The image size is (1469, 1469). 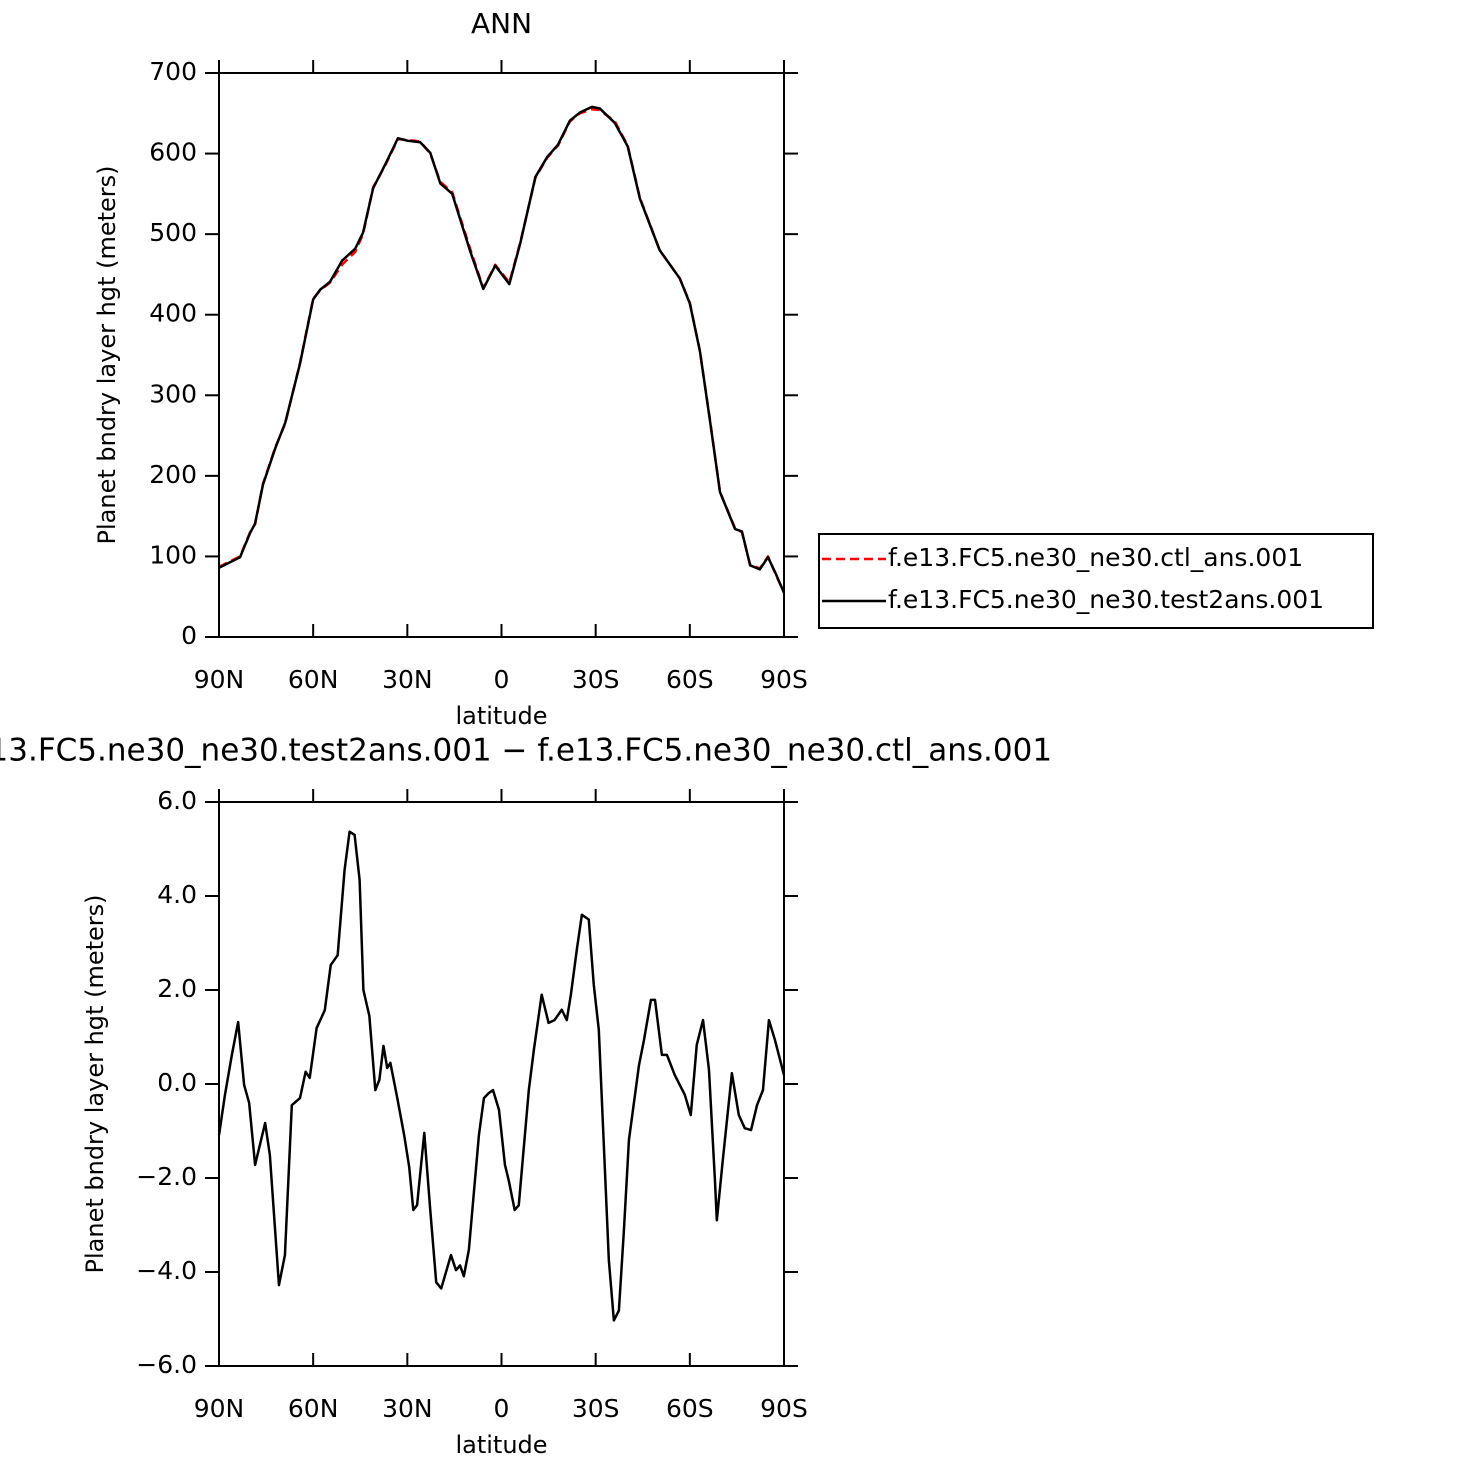 What do you see at coordinates (166, 1364) in the screenshot?
I see `y-tick-label: −6.0` at bounding box center [166, 1364].